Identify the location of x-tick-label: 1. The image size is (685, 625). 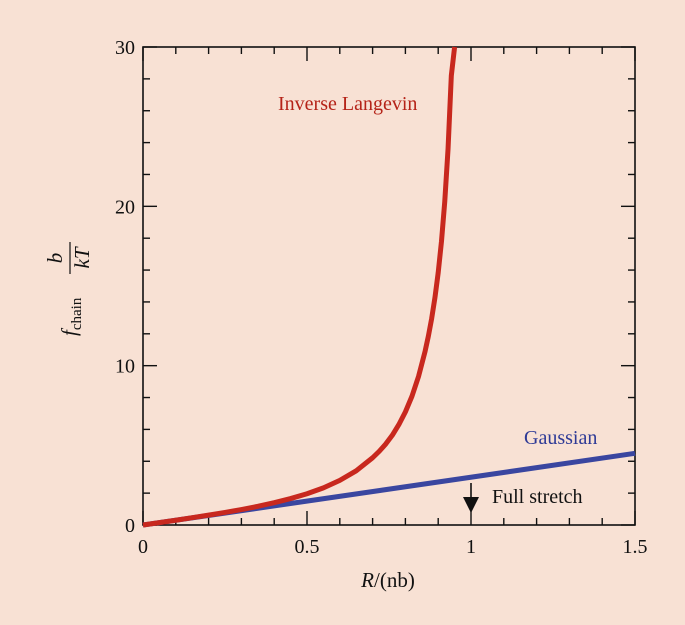
(471, 547).